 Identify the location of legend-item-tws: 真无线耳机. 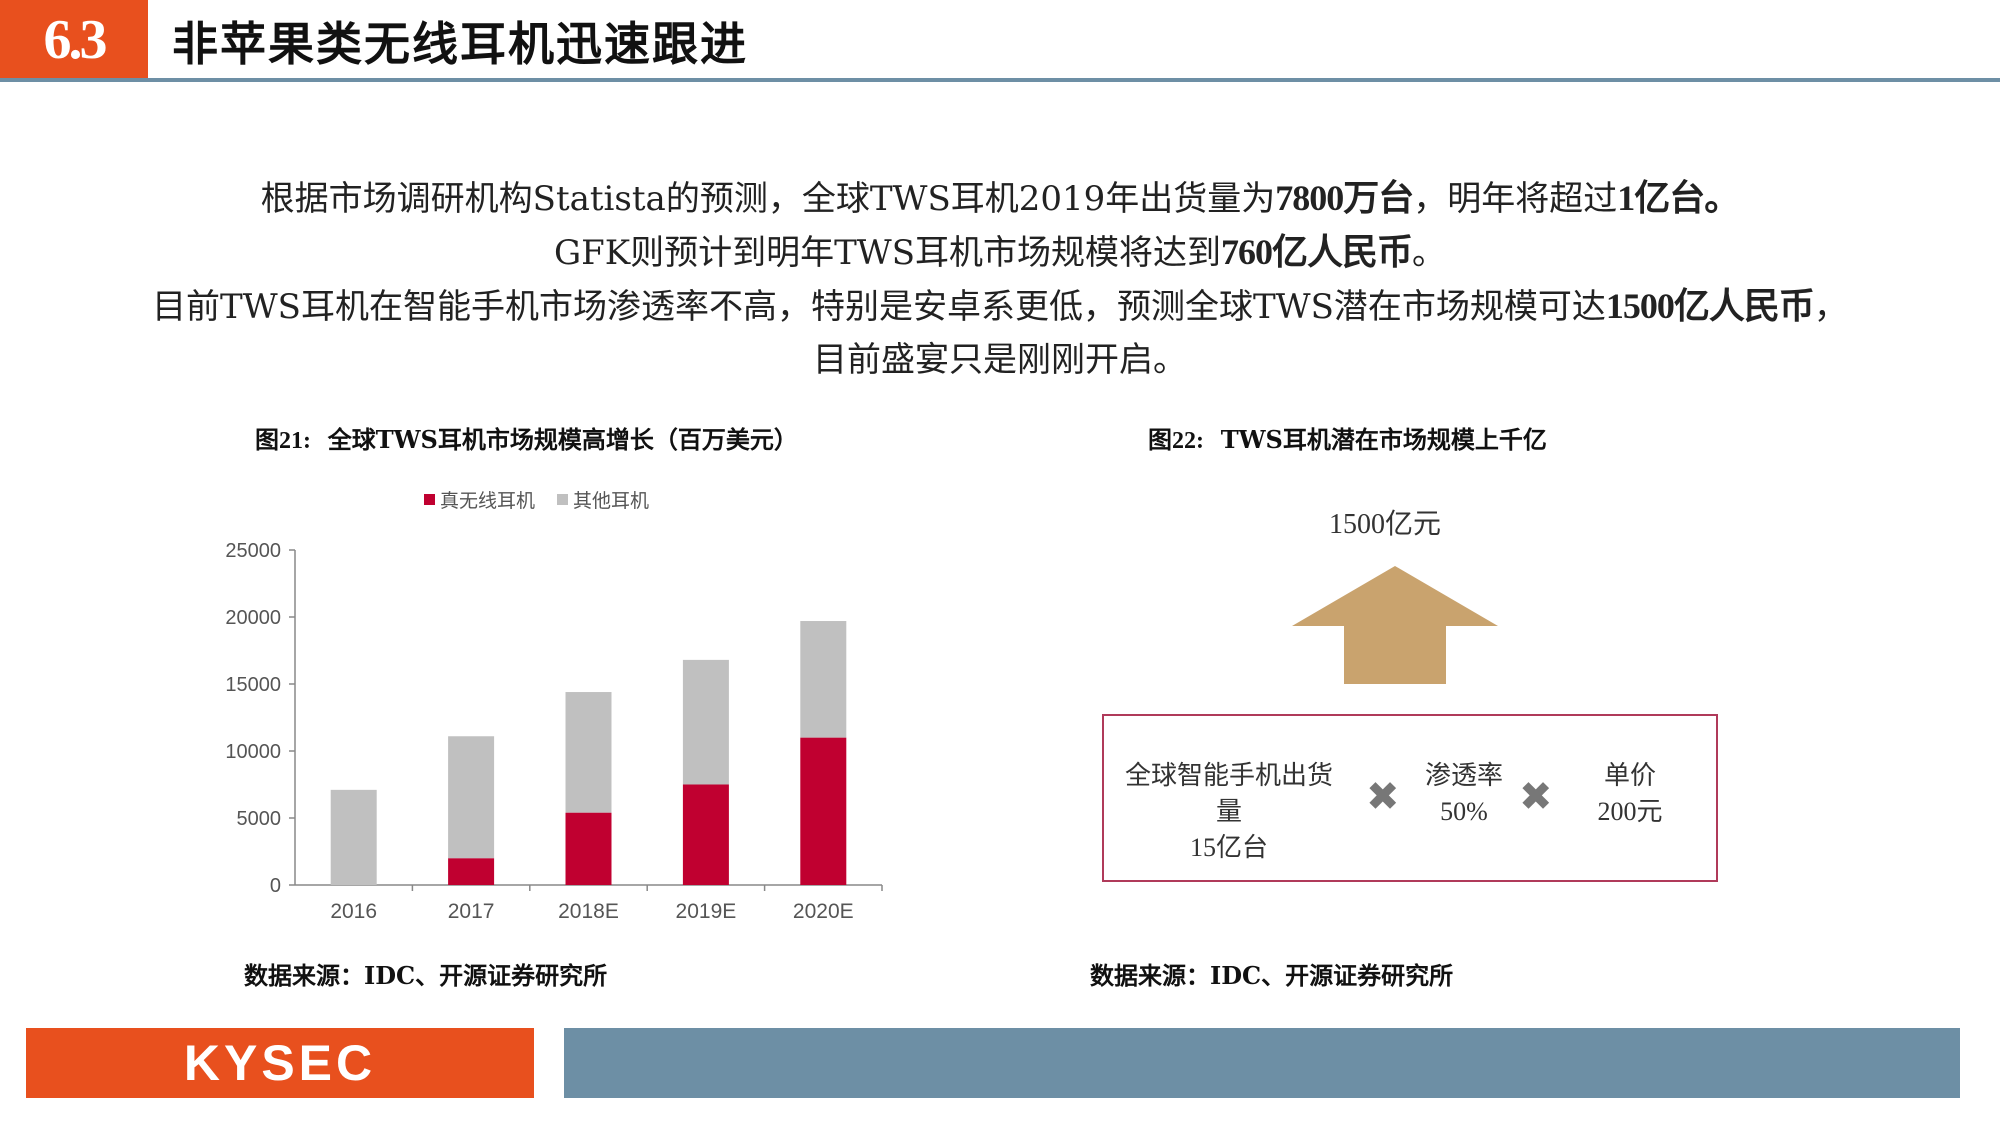
(479, 499).